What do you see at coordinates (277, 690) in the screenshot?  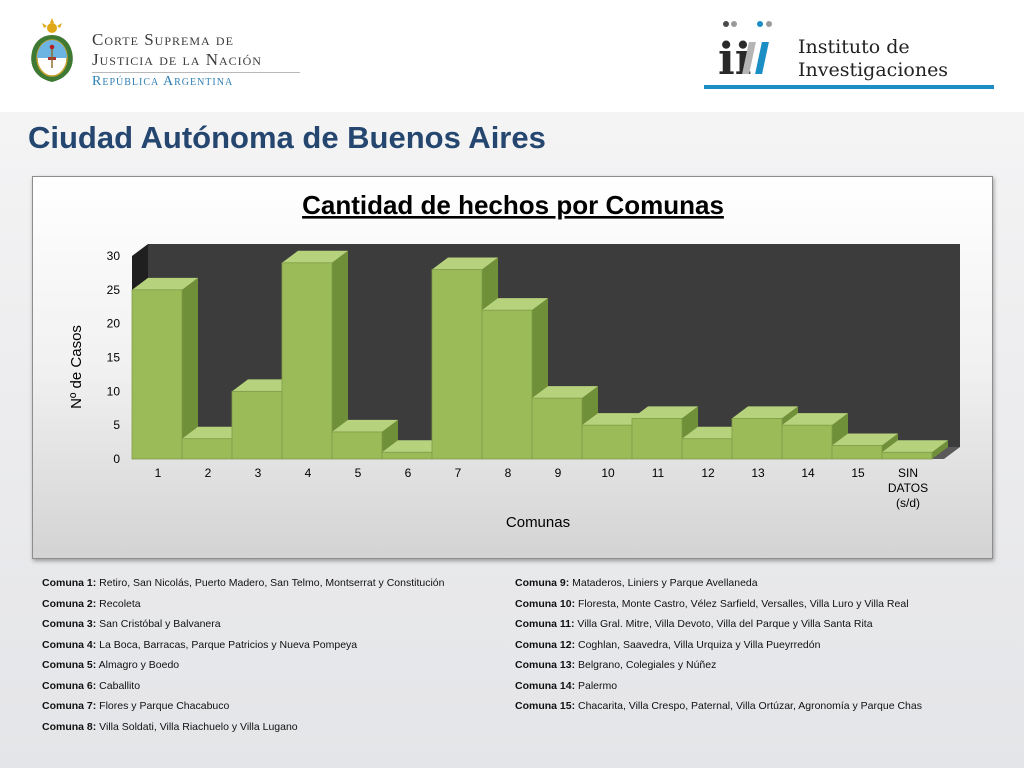 I see `legend-item: Comuna 6: Caballito` at bounding box center [277, 690].